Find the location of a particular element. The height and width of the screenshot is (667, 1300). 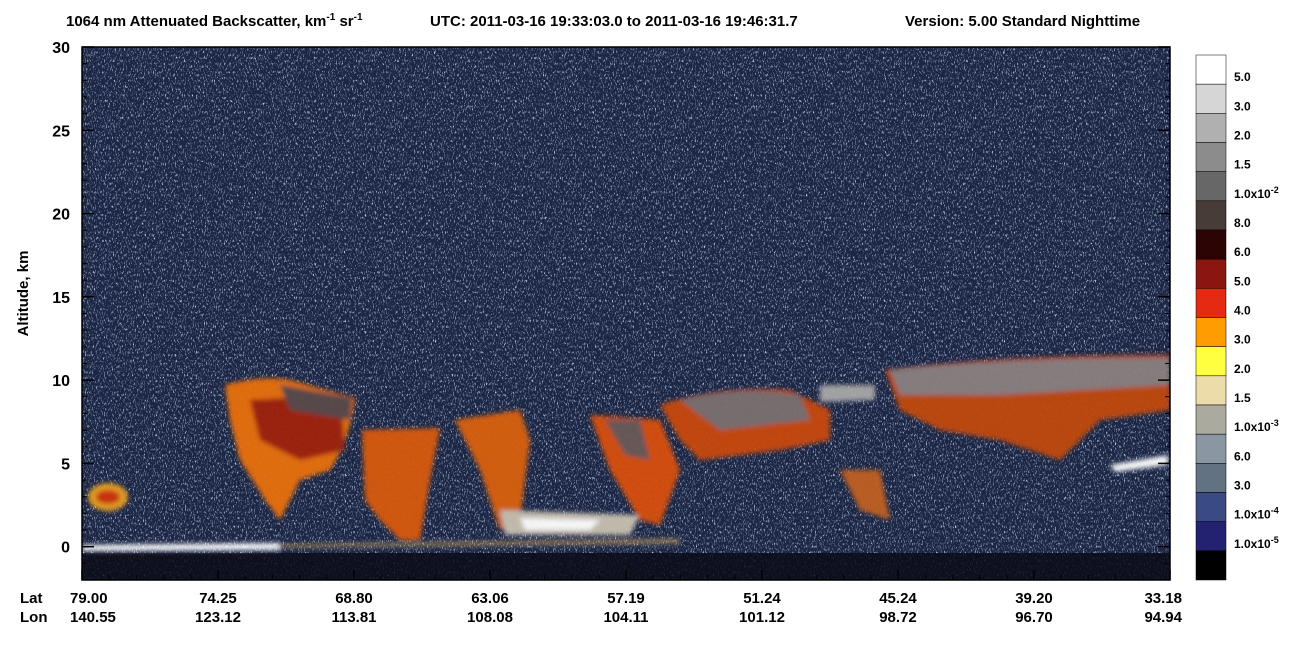

colorbar-label: 1.0x10⁻⁵ is located at coordinates (1256, 543).